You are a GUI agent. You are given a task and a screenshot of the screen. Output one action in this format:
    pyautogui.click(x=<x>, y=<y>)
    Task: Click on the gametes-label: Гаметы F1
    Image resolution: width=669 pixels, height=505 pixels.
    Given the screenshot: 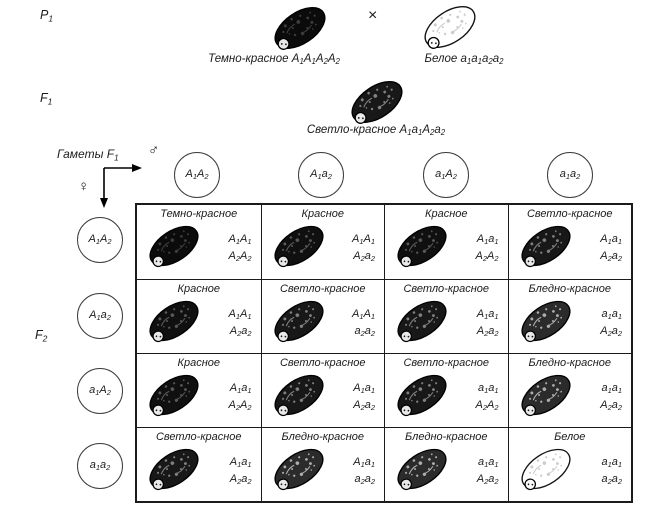 What is the action you would take?
    pyautogui.click(x=88, y=155)
    